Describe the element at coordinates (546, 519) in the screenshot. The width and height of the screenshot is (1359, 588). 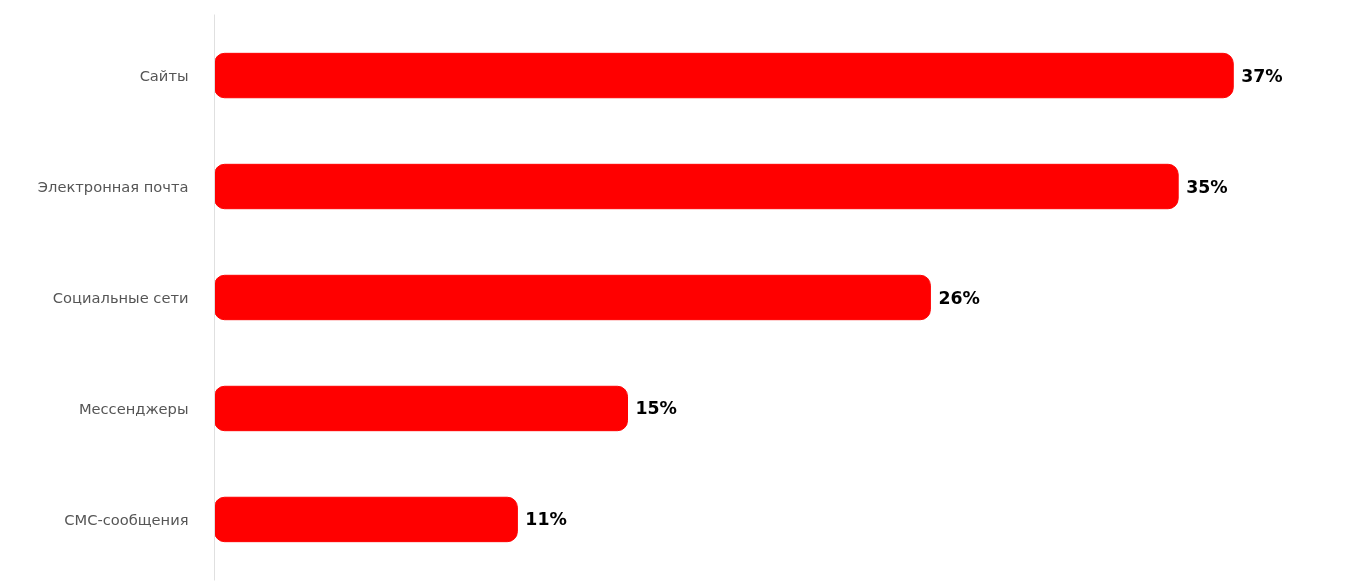
I see `data-label: 11%` at that location.